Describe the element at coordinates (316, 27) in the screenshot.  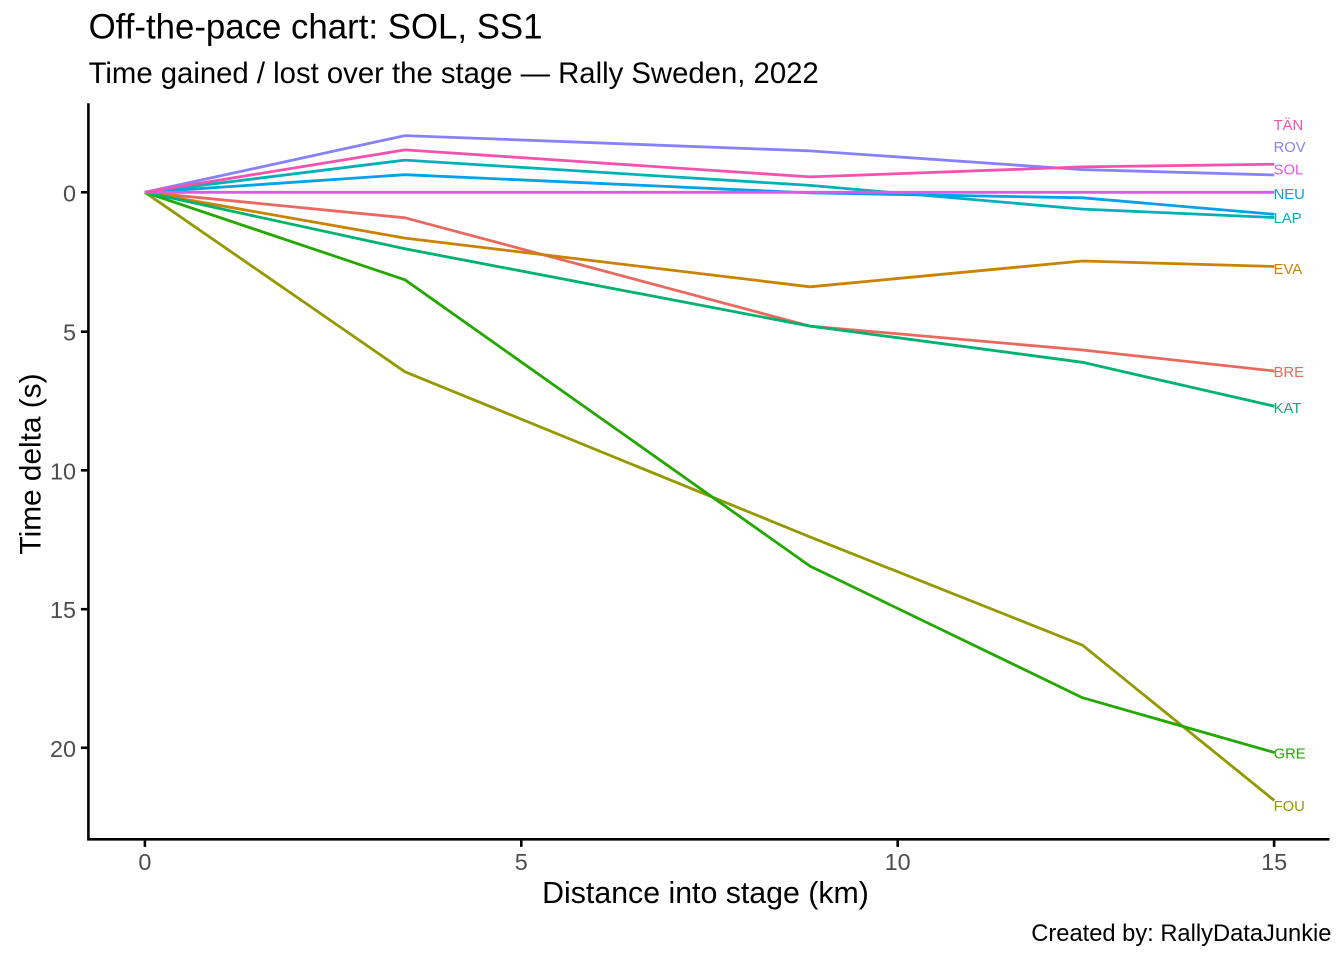
I see `svg-text: Off-the-pace chart: SOL, SS1` at that location.